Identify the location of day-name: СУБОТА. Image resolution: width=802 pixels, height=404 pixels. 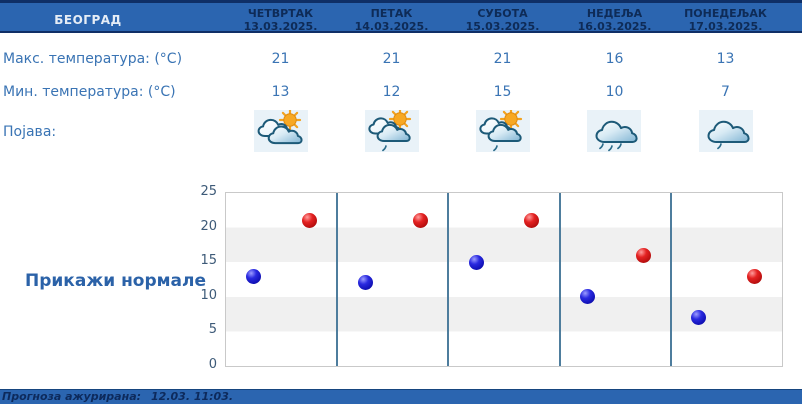
(502, 13).